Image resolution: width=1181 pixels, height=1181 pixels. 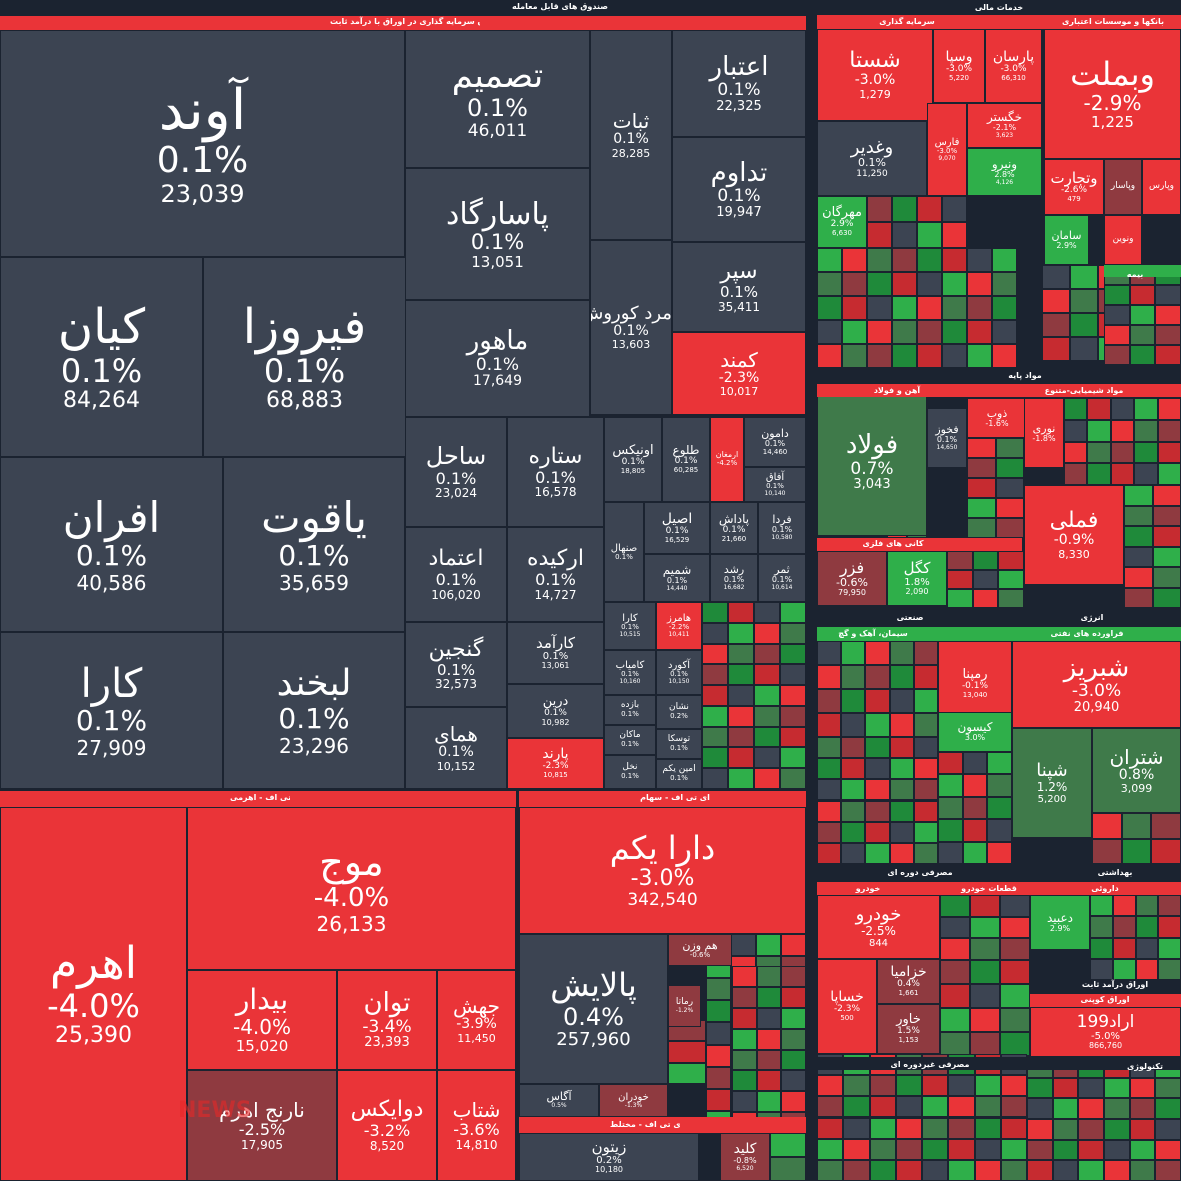 What do you see at coordinates (684, 1006) in the screenshot?
I see `symbol-tile: رماتا -1.2%` at bounding box center [684, 1006].